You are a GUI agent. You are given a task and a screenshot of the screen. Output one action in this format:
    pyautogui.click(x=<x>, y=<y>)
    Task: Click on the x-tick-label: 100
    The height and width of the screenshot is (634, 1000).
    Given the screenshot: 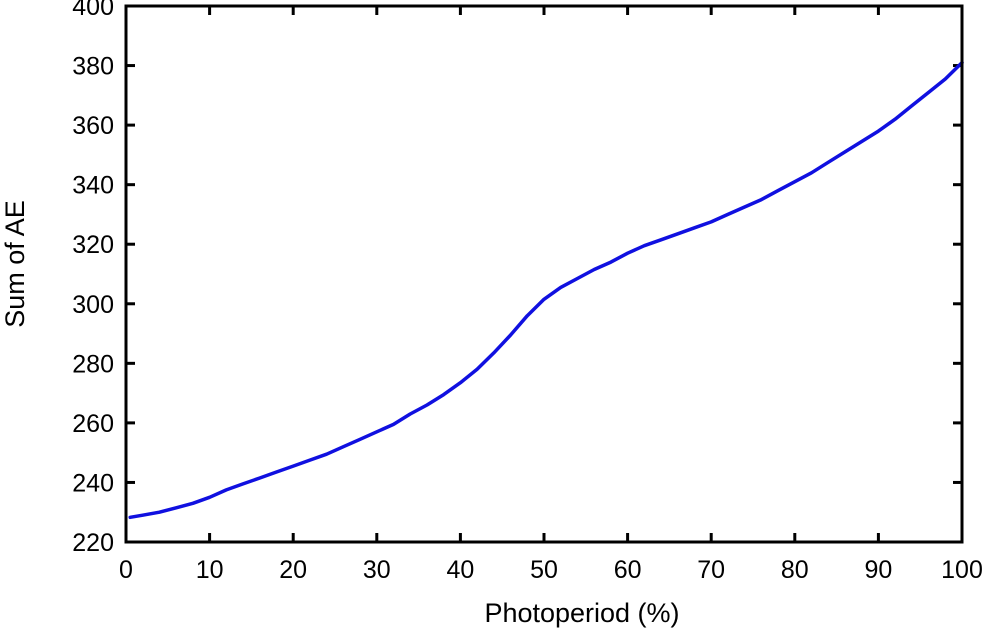 What is the action you would take?
    pyautogui.click(x=962, y=570)
    